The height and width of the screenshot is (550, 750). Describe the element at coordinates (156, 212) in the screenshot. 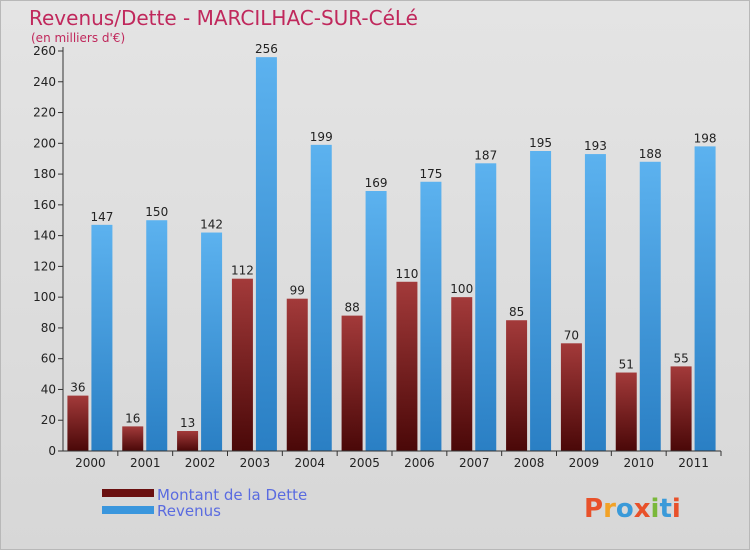

I see `data-label-revenus: 150` at that location.